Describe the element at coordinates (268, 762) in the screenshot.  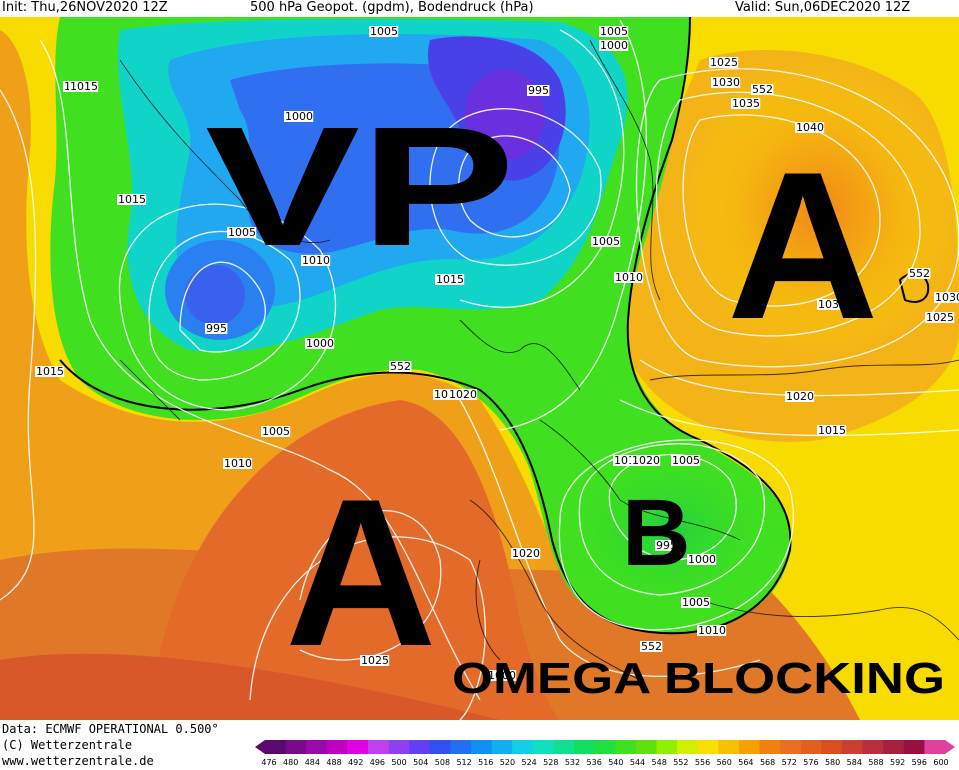
I see `colorbar-tick-label: 476` at that location.